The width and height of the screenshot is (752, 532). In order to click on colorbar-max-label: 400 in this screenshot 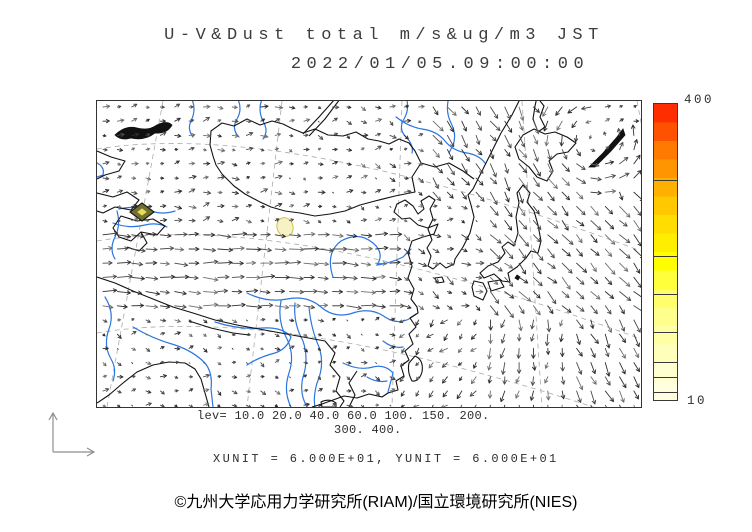, I will do `click(699, 100)`.